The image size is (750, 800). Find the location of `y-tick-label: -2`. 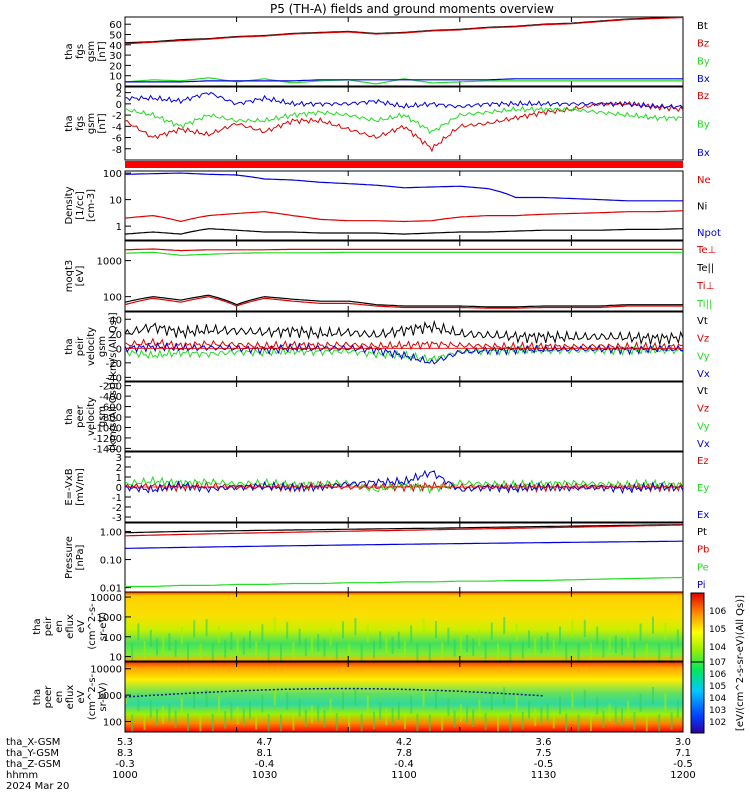

y-tick-label: -2 is located at coordinates (117, 116).